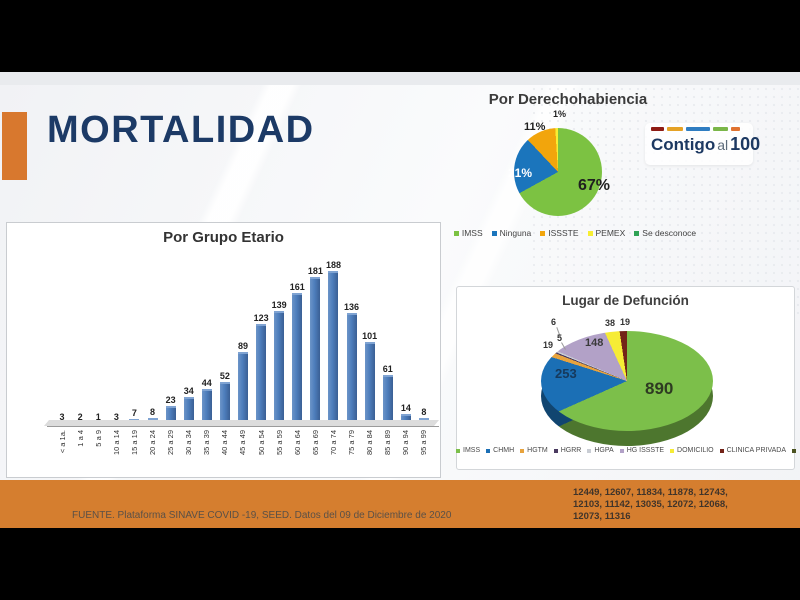 This screenshot has width=800, height=600. What do you see at coordinates (683, 144) in the screenshot?
I see `logo-word-contigo: Contigo` at bounding box center [683, 144].